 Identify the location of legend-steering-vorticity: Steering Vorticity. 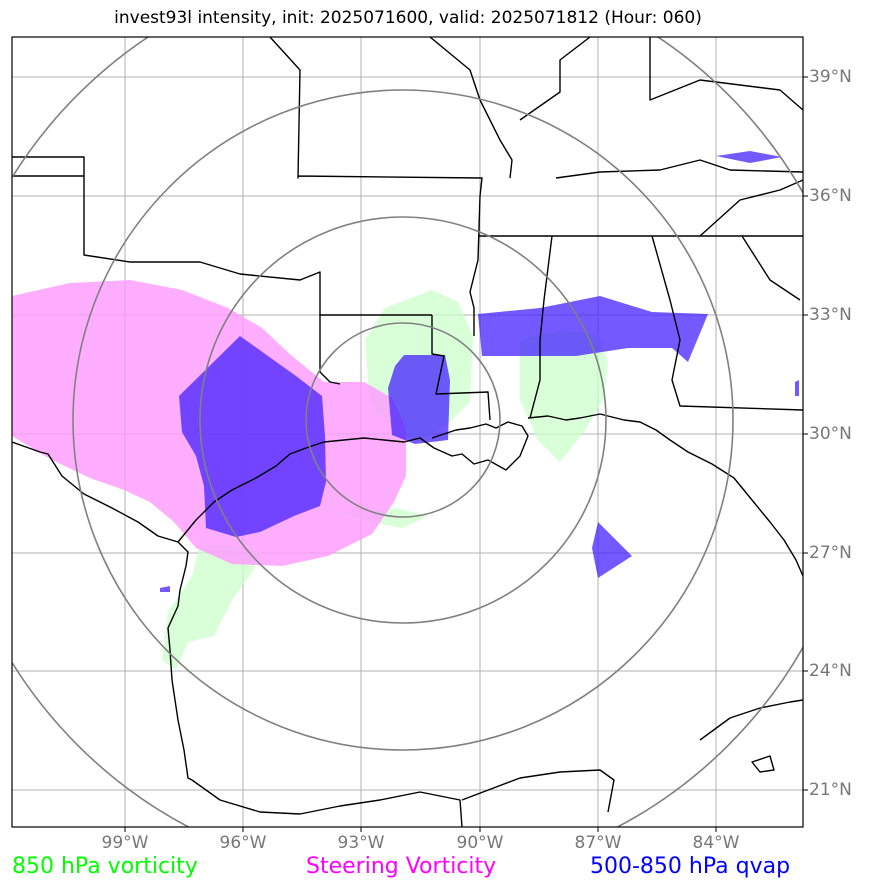
(401, 866).